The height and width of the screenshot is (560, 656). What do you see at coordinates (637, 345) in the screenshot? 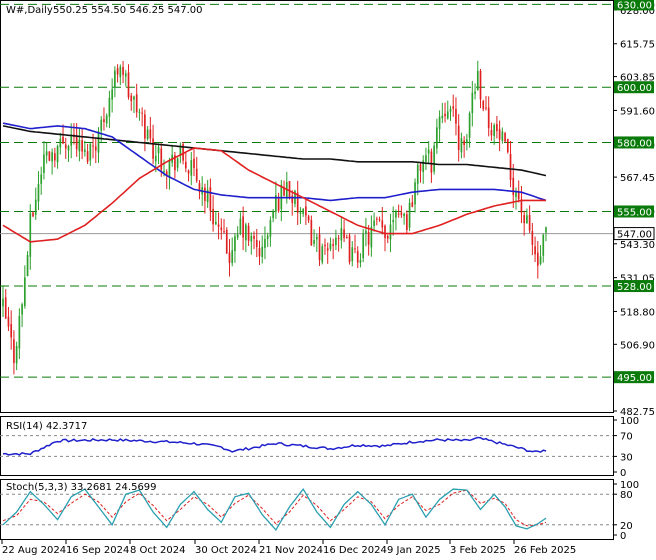
I see `price-tick-11: 506.90` at bounding box center [637, 345].